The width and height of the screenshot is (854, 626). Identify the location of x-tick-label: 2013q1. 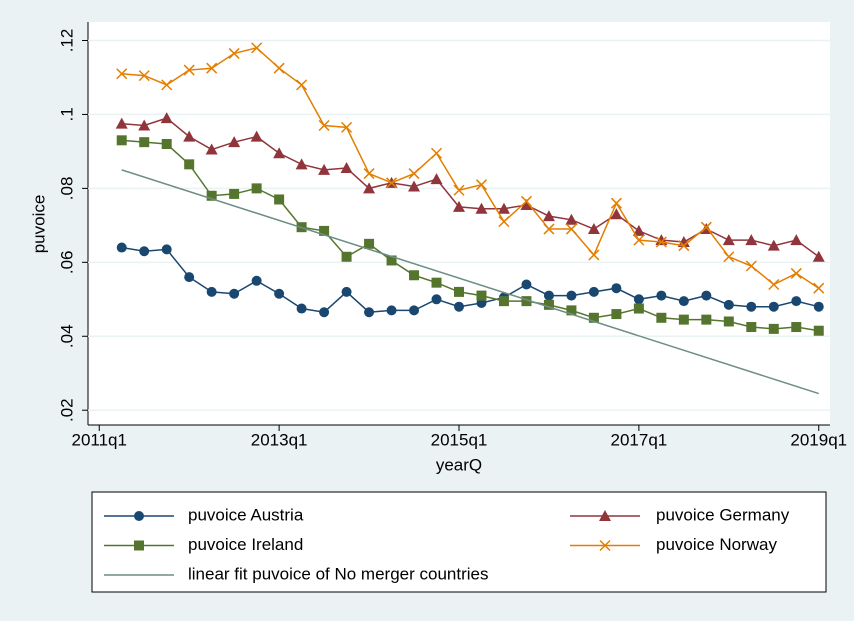
(279, 439).